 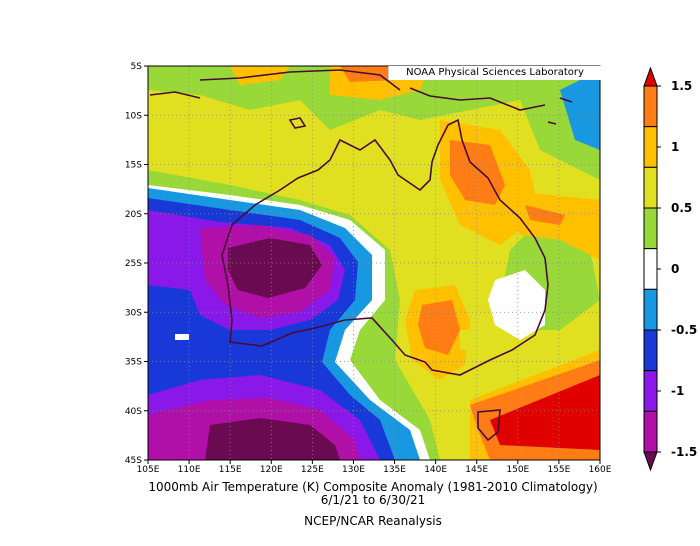 I want to click on lon-tick-label: 130E, so click(x=353, y=470).